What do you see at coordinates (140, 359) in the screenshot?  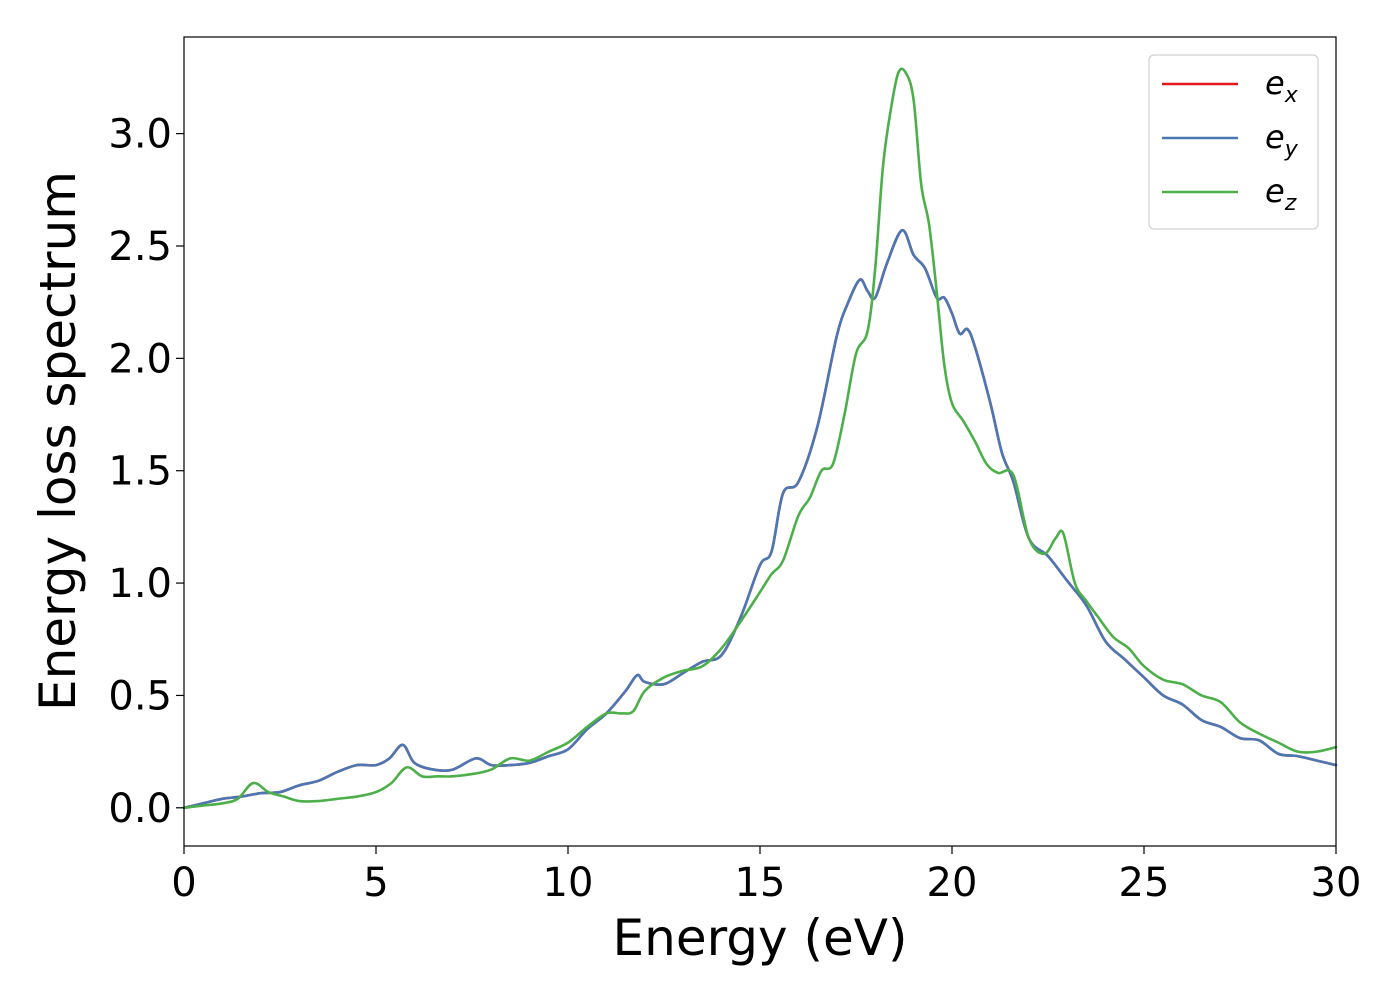 I see `y-tick-label: 2.0` at bounding box center [140, 359].